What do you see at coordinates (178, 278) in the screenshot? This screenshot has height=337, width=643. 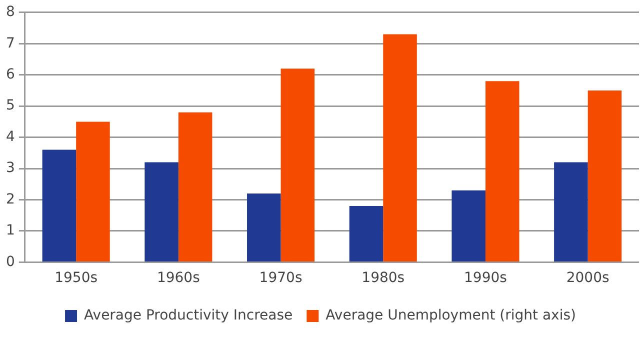 I see `x-tick-label: 1960s` at bounding box center [178, 278].